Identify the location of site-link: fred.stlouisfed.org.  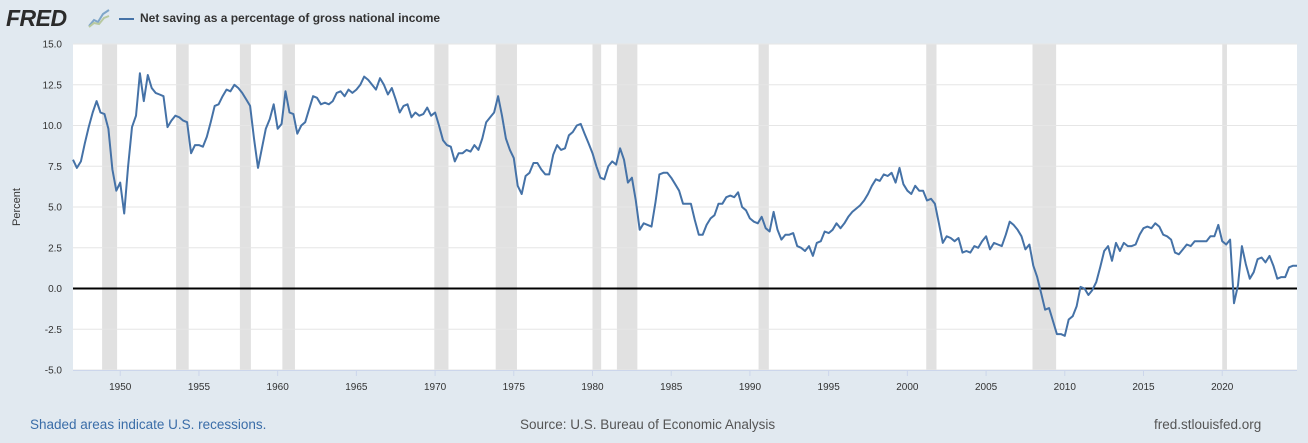
(1208, 424).